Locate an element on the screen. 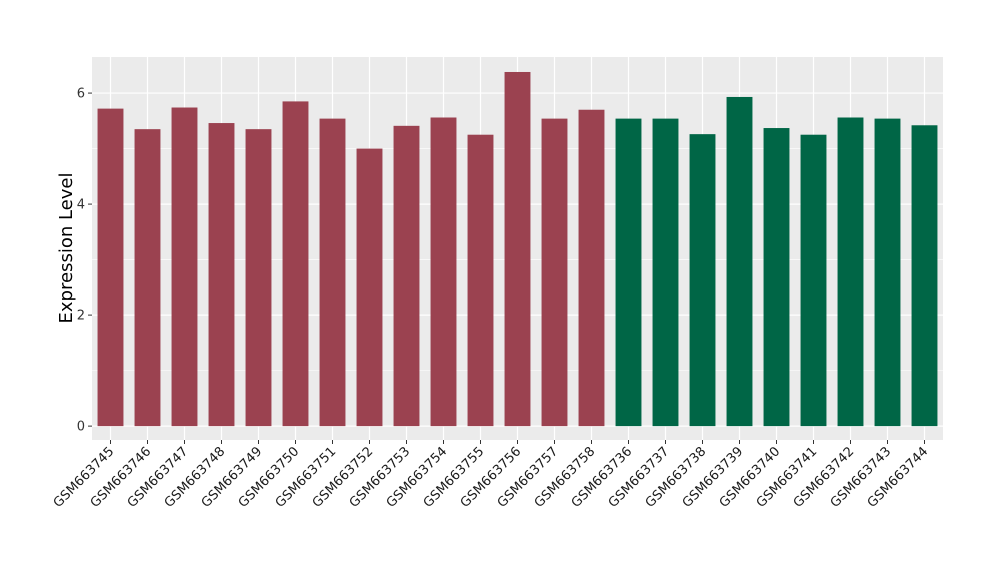 The image size is (1000, 580). y-tick-label: 0 is located at coordinates (81, 427).